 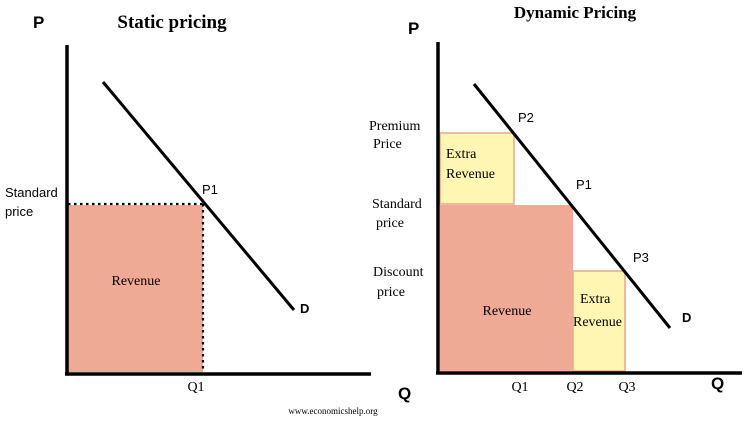 I want to click on static-revenue-label: Revenue, so click(x=136, y=281).